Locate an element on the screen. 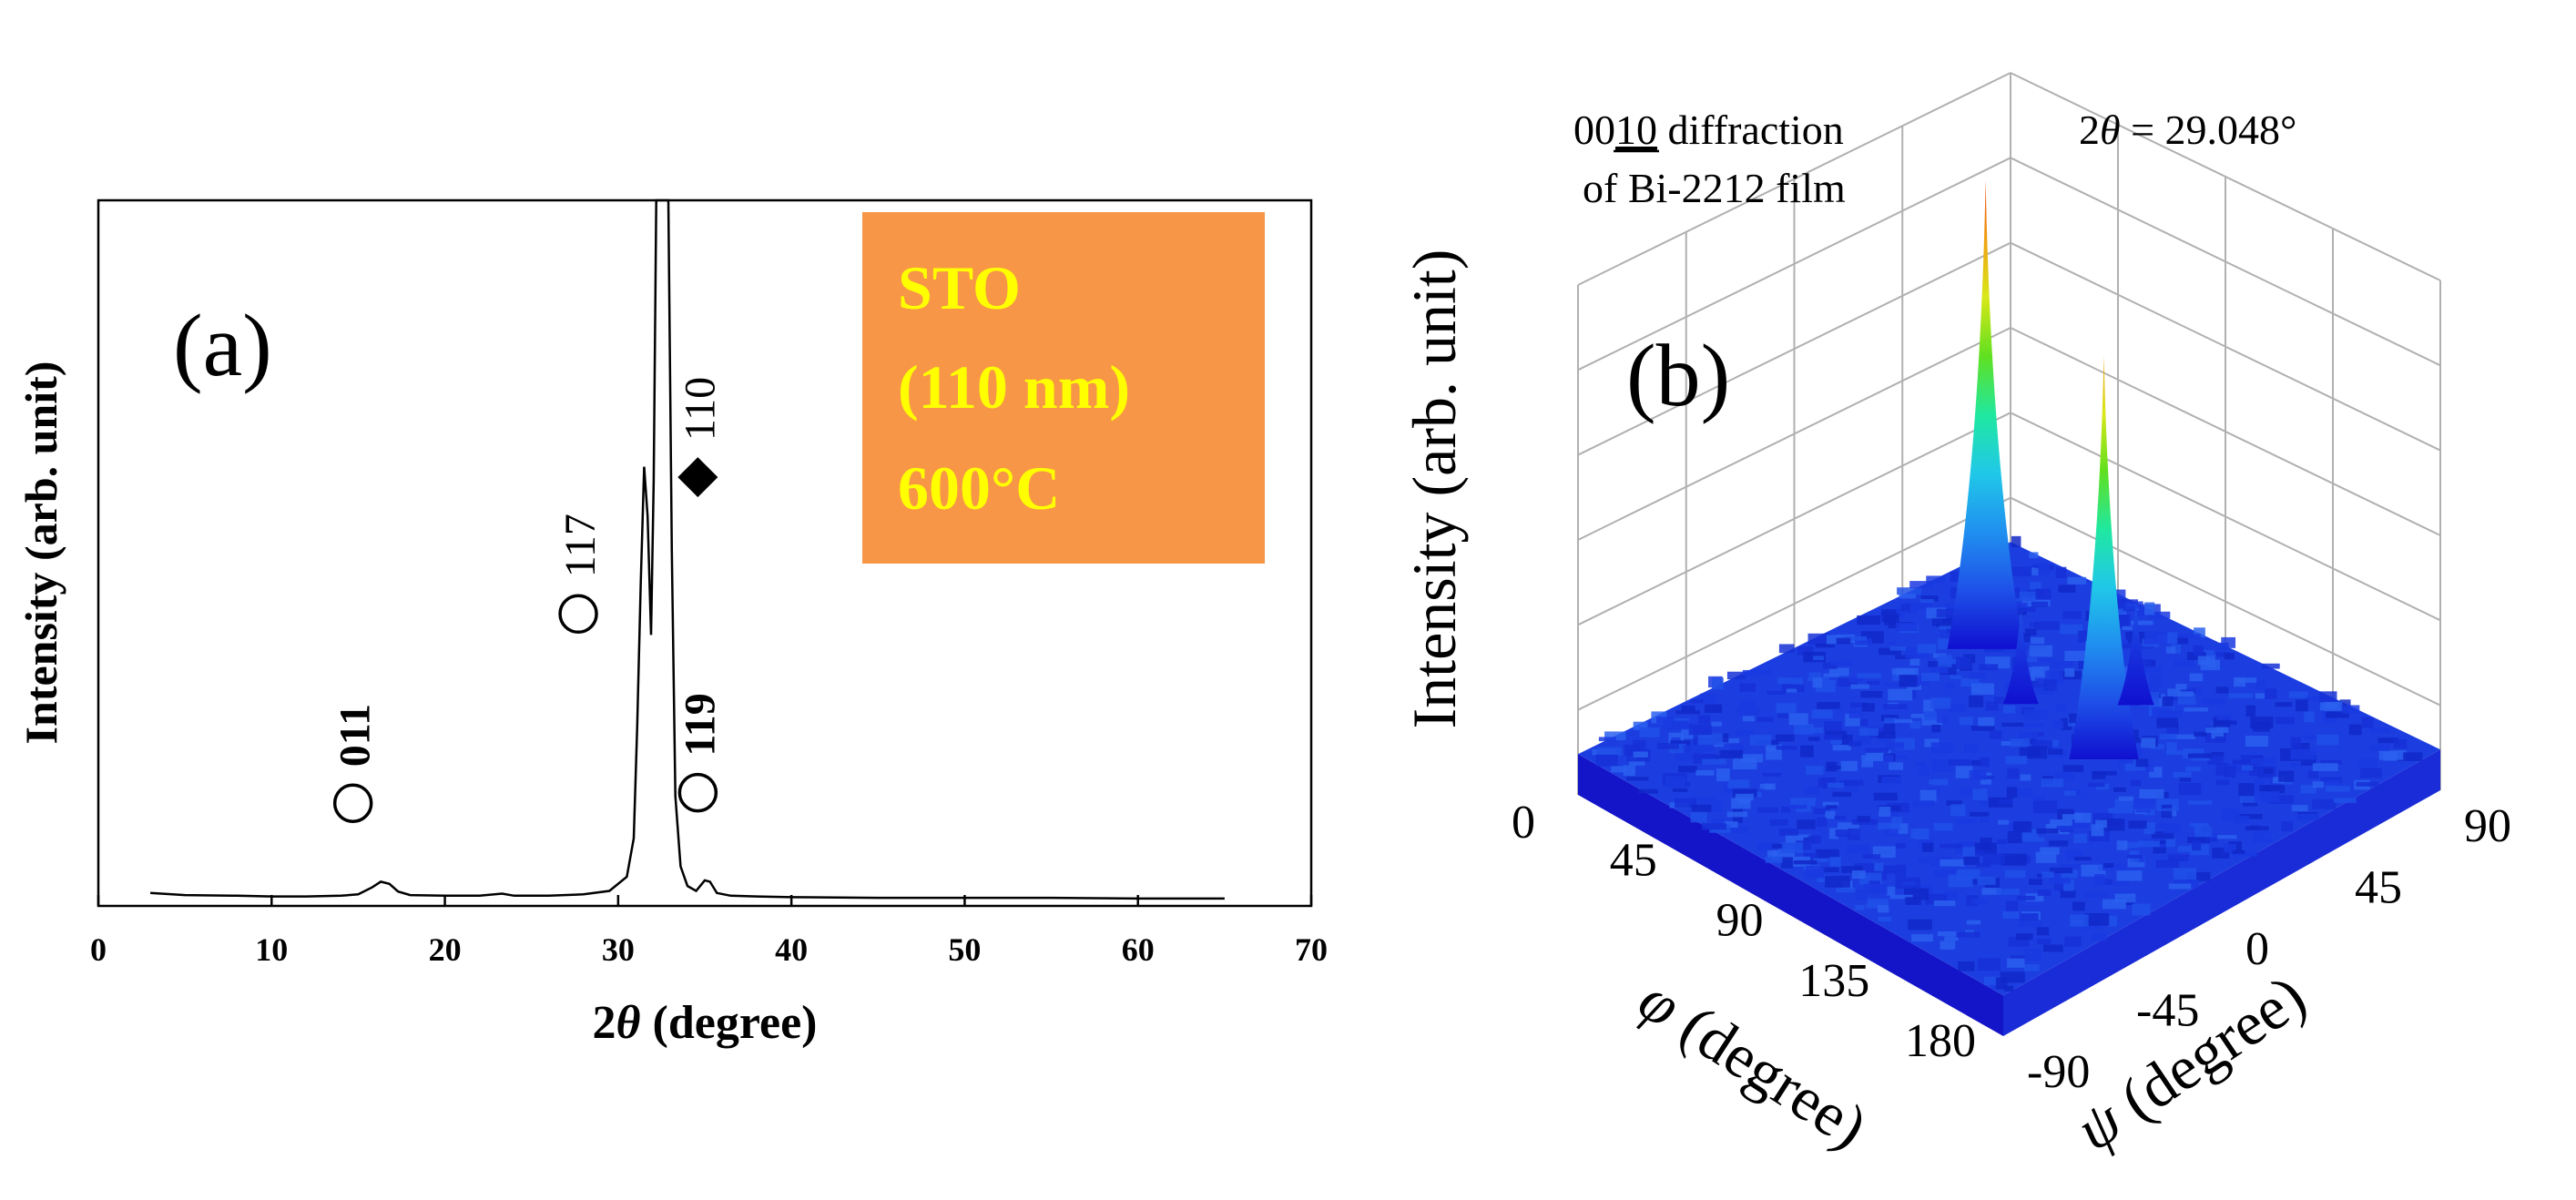 The height and width of the screenshot is (1200, 2576). psi-tick-label: 0 is located at coordinates (2257, 949).